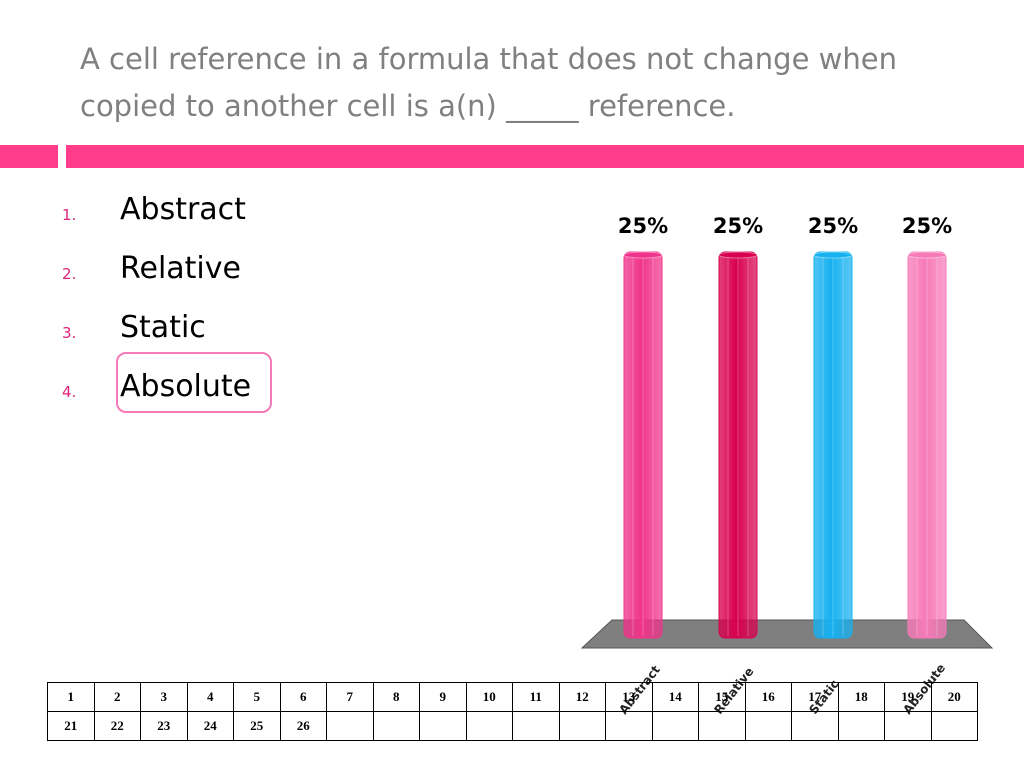 The image size is (1024, 768). I want to click on grid-cell: 12, so click(582, 697).